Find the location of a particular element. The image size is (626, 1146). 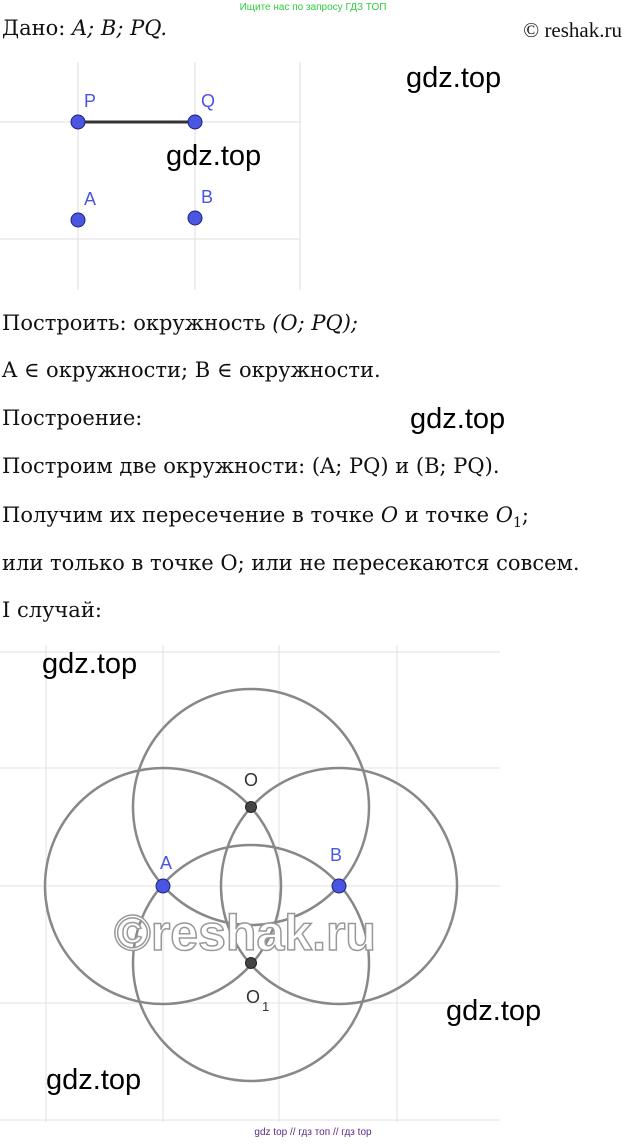

footer-banner: gdz top // гдз топ // гдз top is located at coordinates (313, 1132).